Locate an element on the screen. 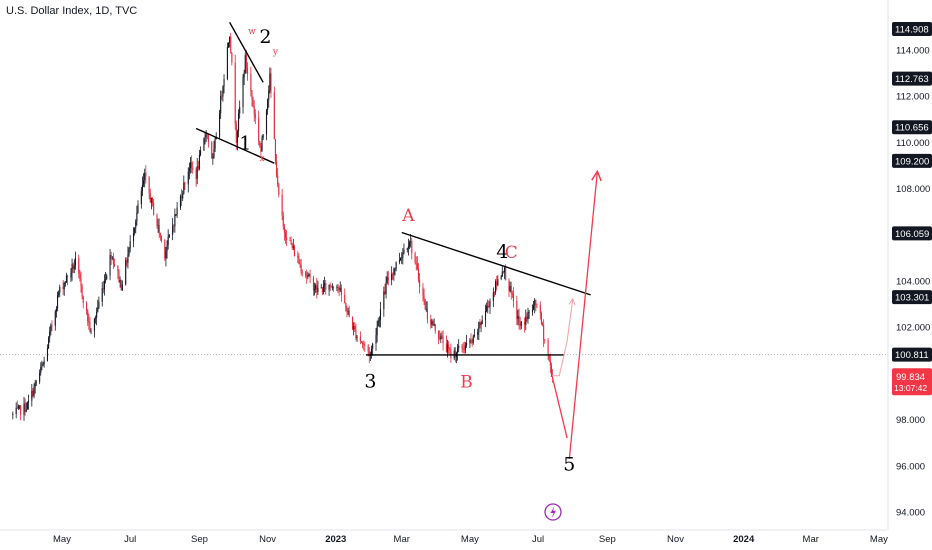 The height and width of the screenshot is (550, 932). price-tick-label: 108.000 is located at coordinates (913, 189).